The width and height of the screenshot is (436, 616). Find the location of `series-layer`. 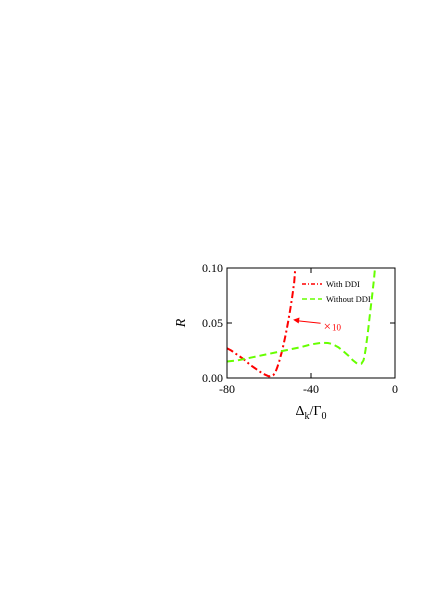

series-layer is located at coordinates (301, 323).